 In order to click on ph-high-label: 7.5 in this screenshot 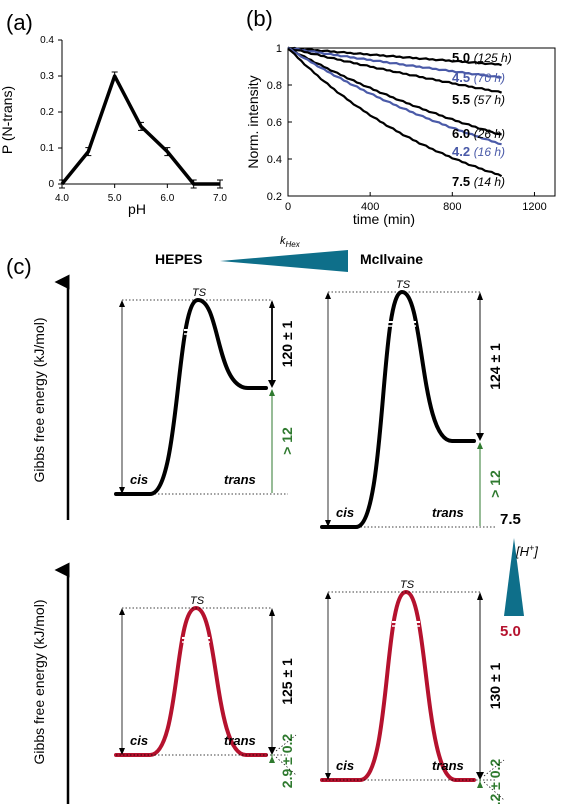, I will do `click(510, 519)`.